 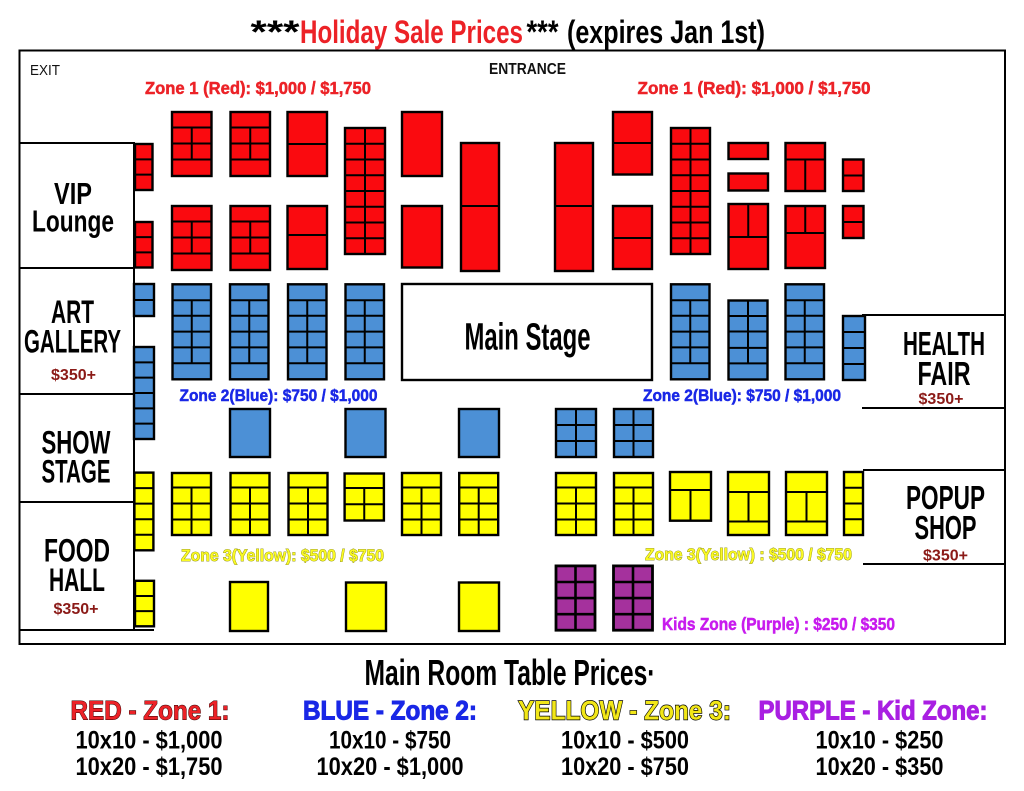 I want to click on svg-text: (expires Jan 1st), so click(x=666, y=32).